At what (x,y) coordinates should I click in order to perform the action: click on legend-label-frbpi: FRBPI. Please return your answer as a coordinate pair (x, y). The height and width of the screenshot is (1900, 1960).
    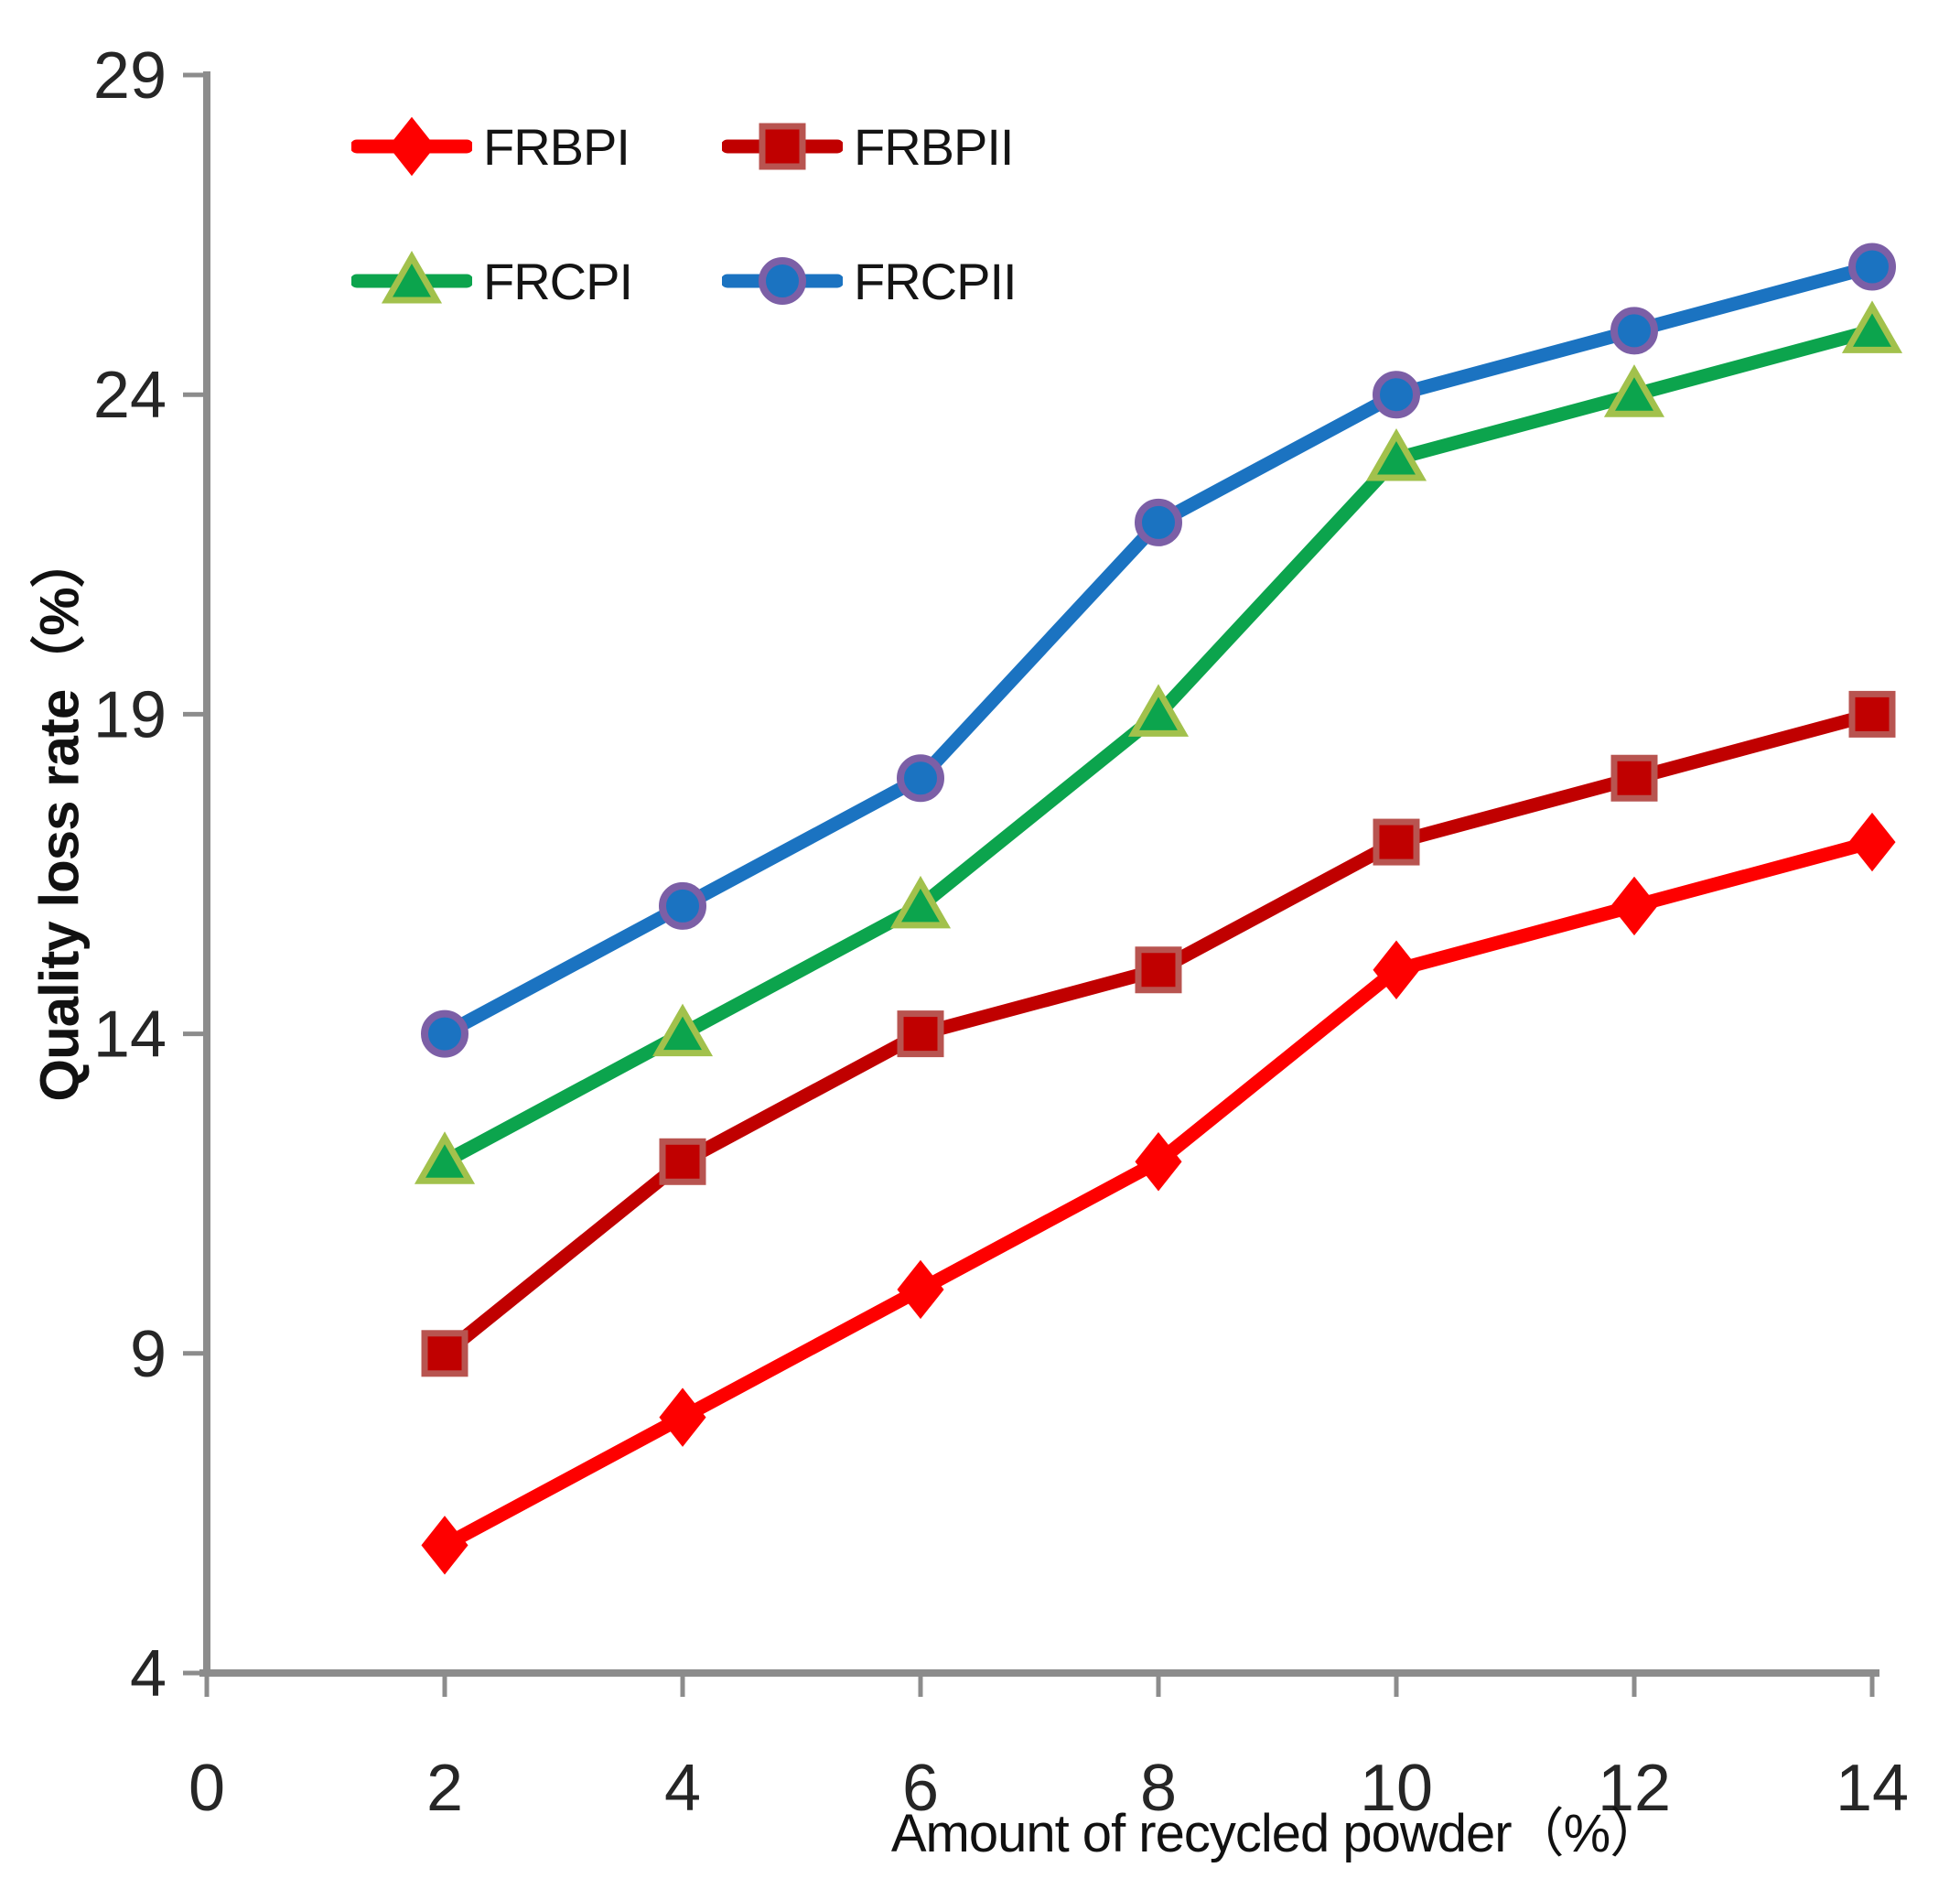
    Looking at the image, I should click on (556, 146).